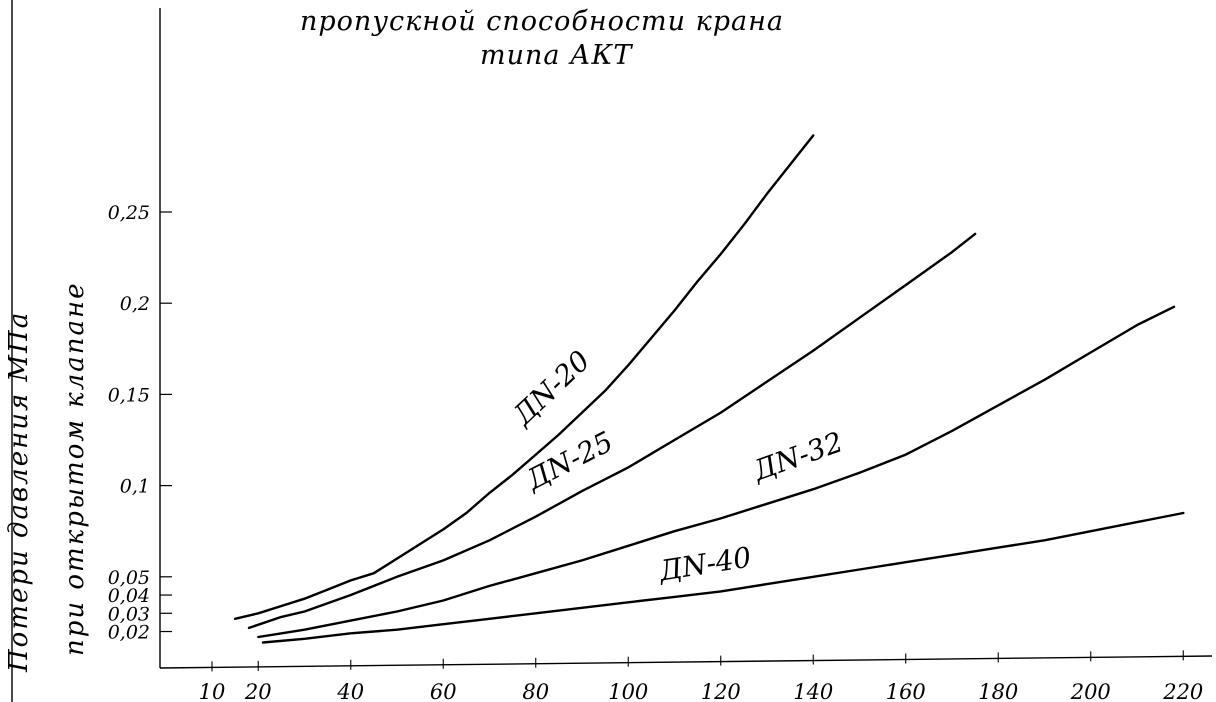  What do you see at coordinates (568, 461) in the screenshot?
I see `series-label-1: ДN-25` at bounding box center [568, 461].